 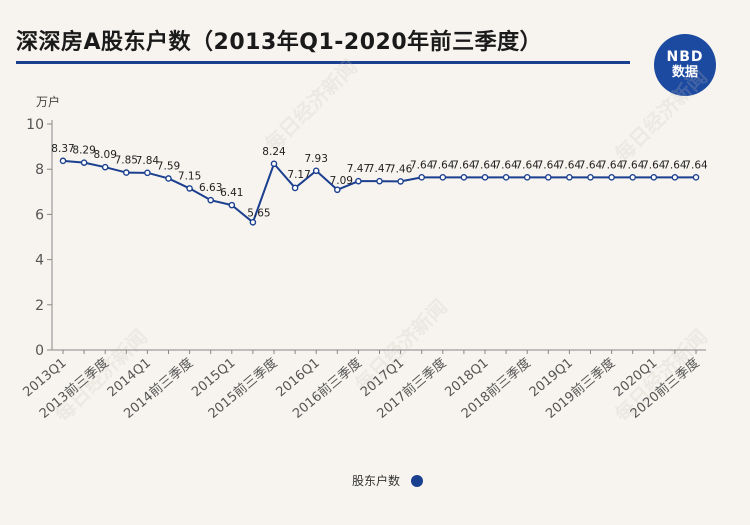 What do you see at coordinates (401, 169) in the screenshot?
I see `data-label: 7.46` at bounding box center [401, 169].